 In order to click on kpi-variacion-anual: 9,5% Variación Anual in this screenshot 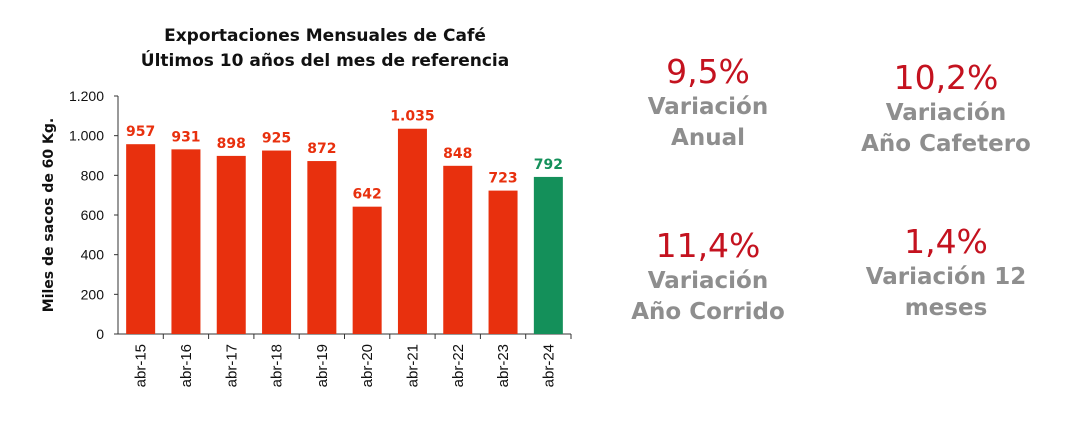, I will do `click(708, 103)`.